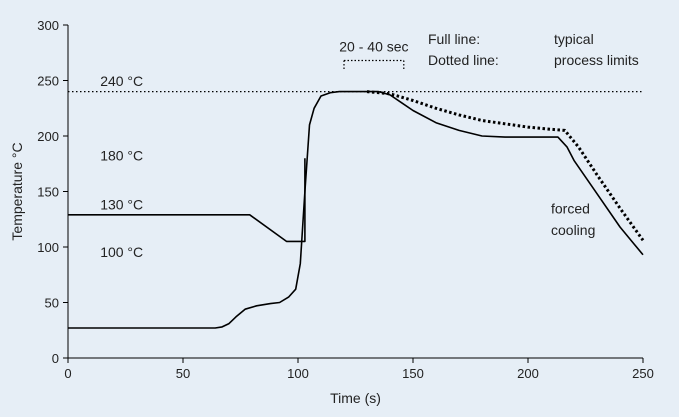 The width and height of the screenshot is (679, 417). I want to click on x-tick-label-100: 100, so click(298, 373).